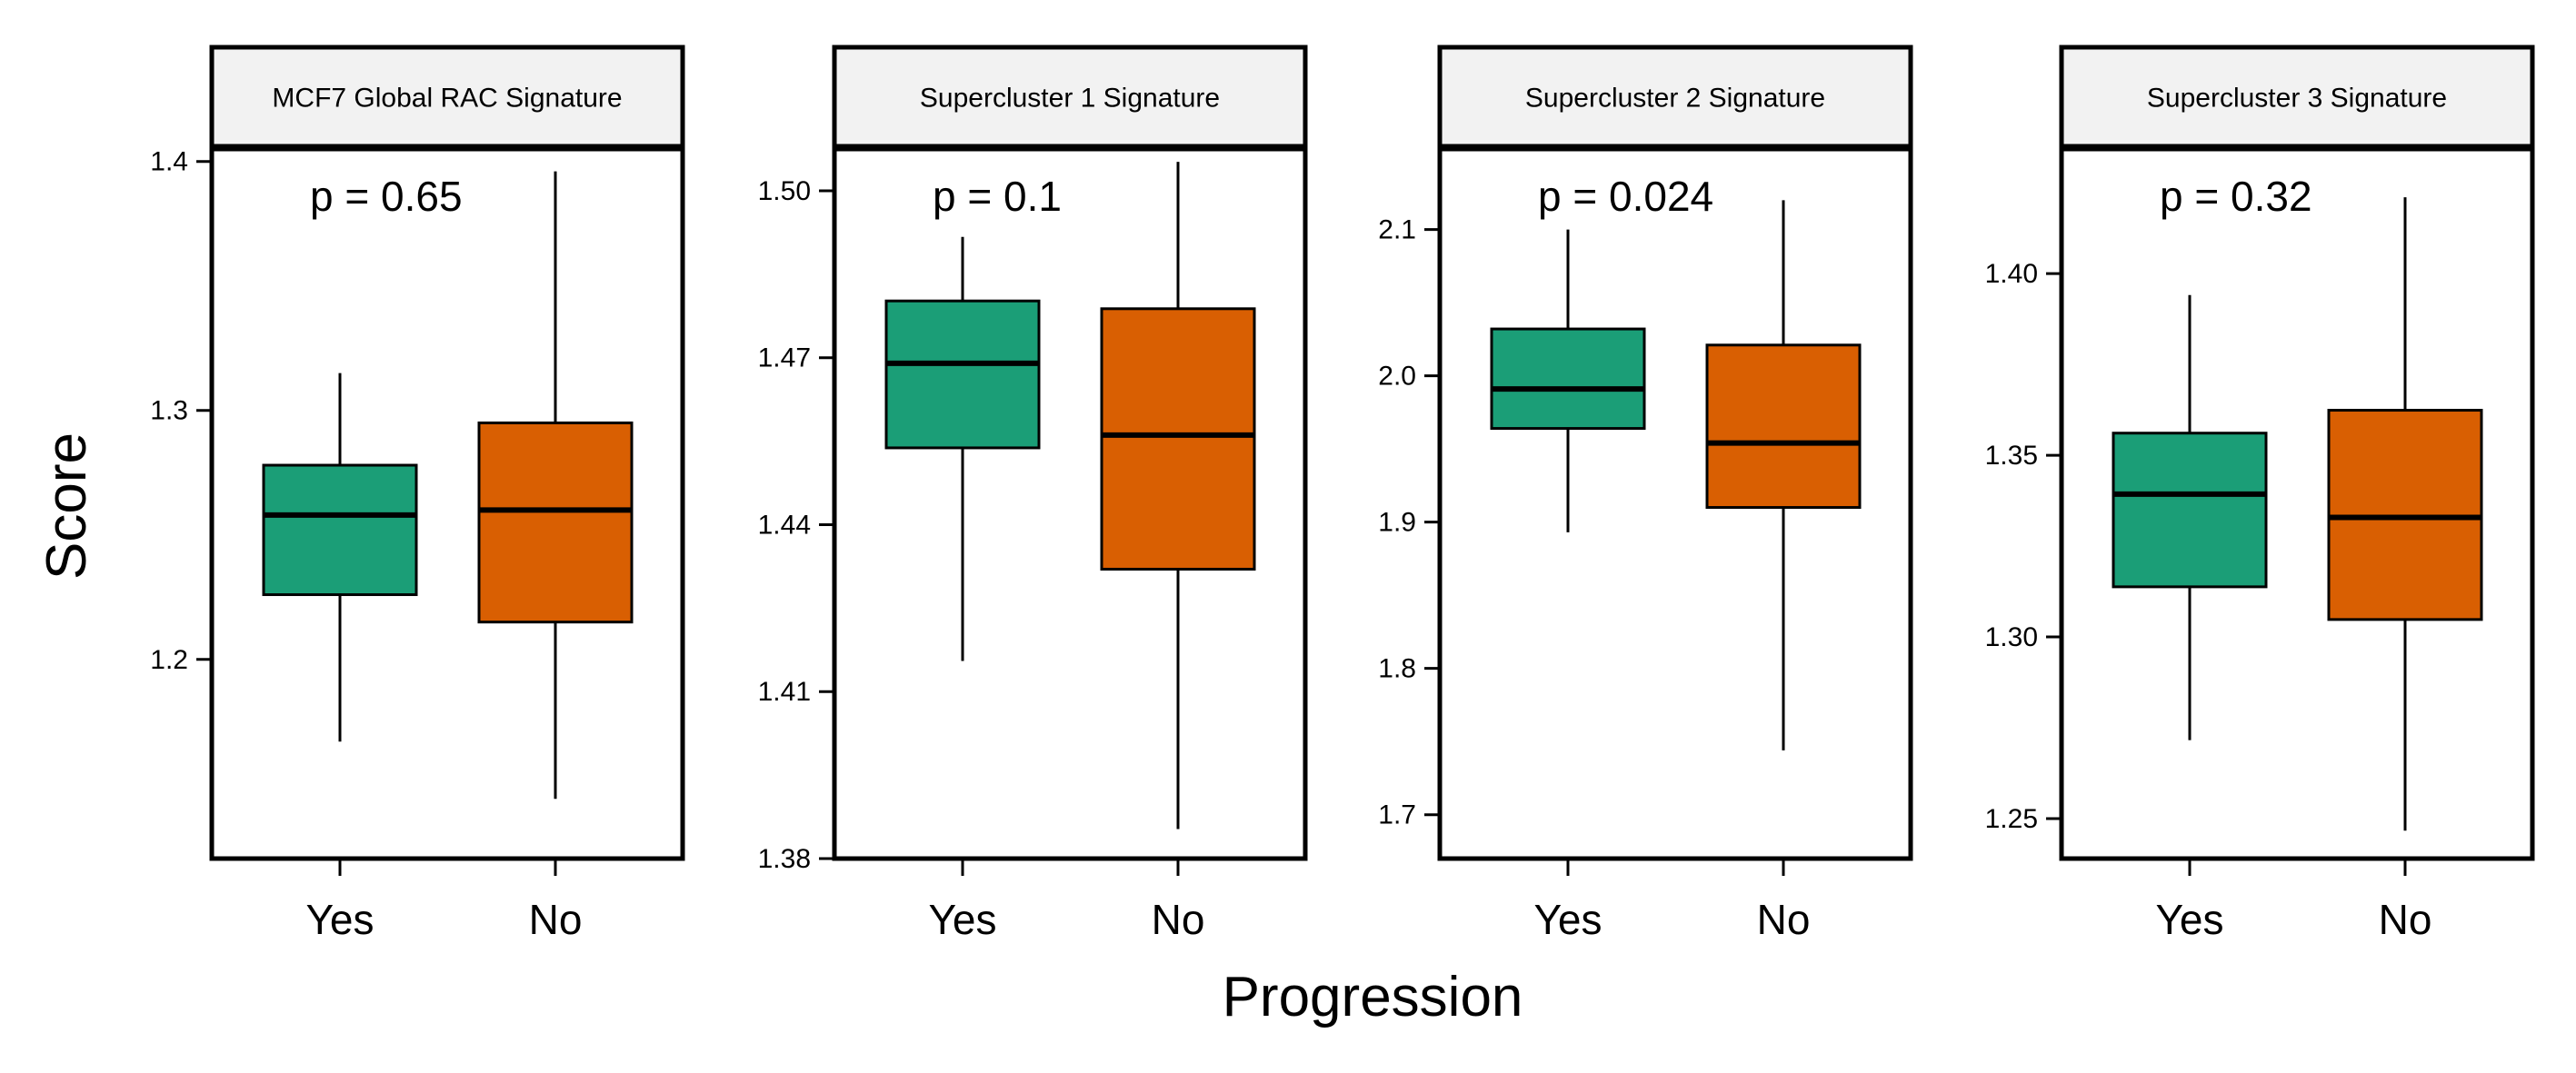  What do you see at coordinates (784, 358) in the screenshot?
I see `y-tick-label: 1.47` at bounding box center [784, 358].